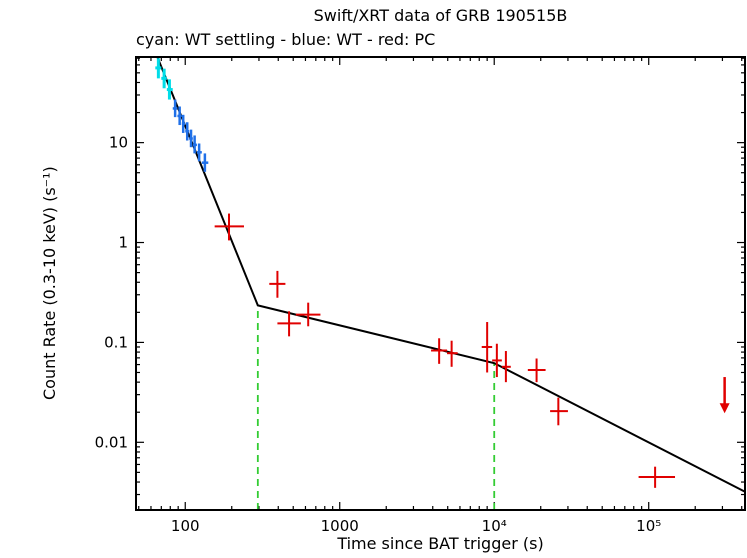 Image resolution: width=747 pixels, height=558 pixels. I want to click on y-tick-label: 0.01, so click(111, 442).